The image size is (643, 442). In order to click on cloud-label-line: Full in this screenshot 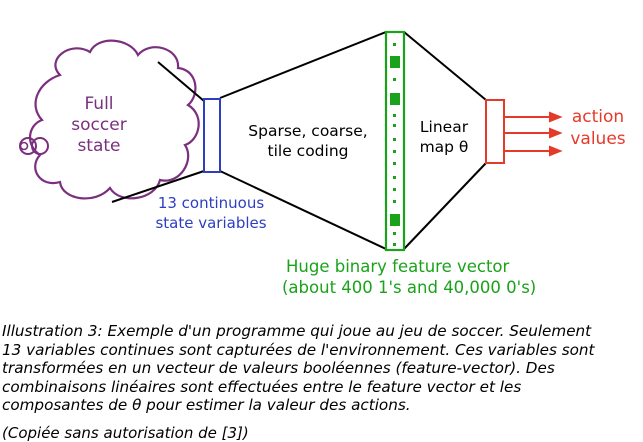, I will do `click(99, 104)`.